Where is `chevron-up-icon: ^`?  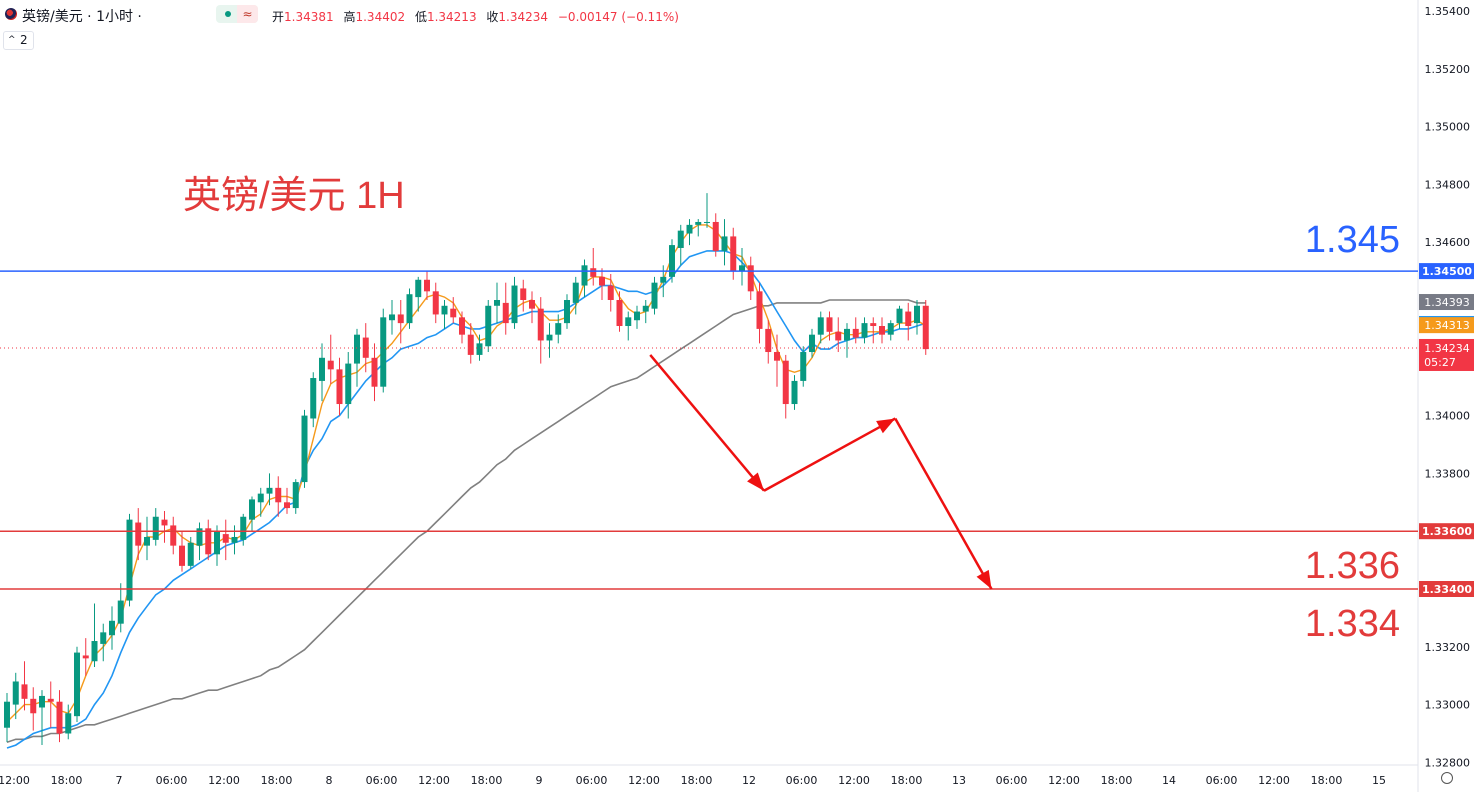
chevron-up-icon: ^ is located at coordinates (12, 40).